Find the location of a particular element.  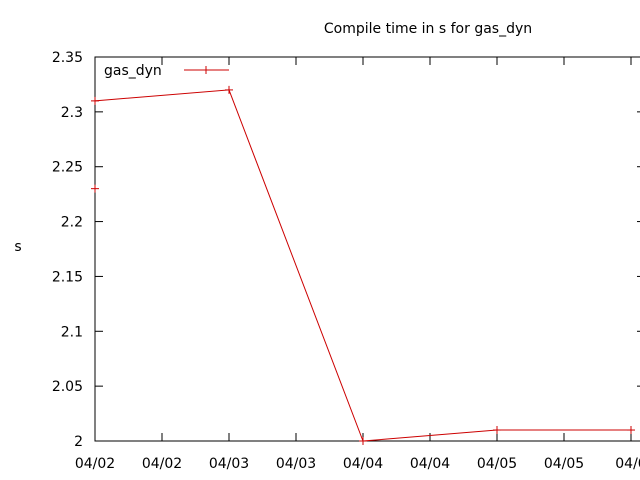

y-tick-label: 2.1 is located at coordinates (72, 332).